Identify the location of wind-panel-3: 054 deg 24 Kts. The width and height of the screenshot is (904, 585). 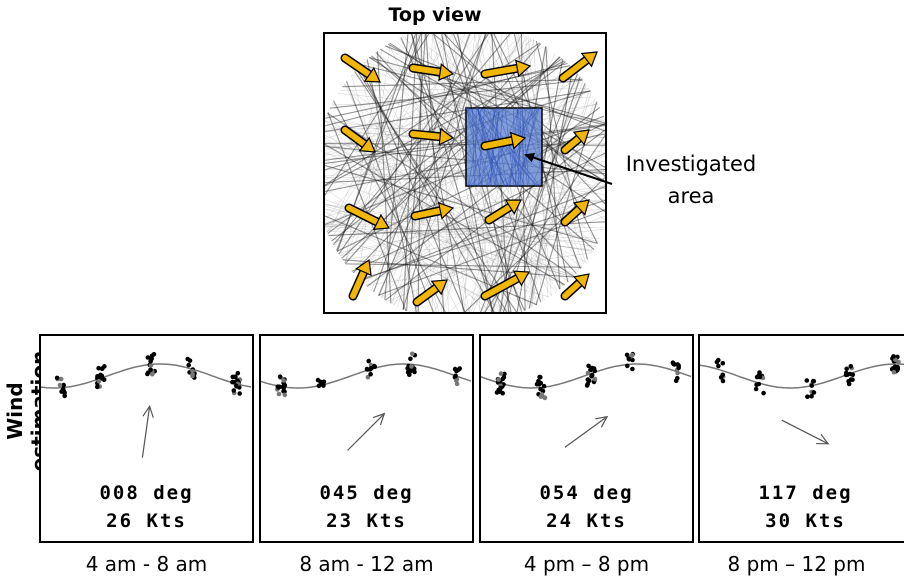
(586, 438).